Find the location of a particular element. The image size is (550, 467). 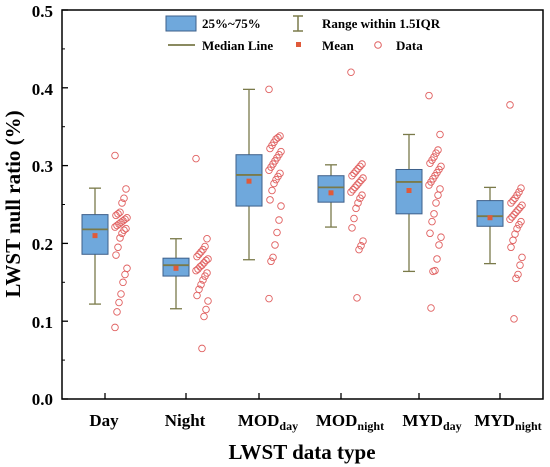

x-tick-main: Night is located at coordinates (185, 420).